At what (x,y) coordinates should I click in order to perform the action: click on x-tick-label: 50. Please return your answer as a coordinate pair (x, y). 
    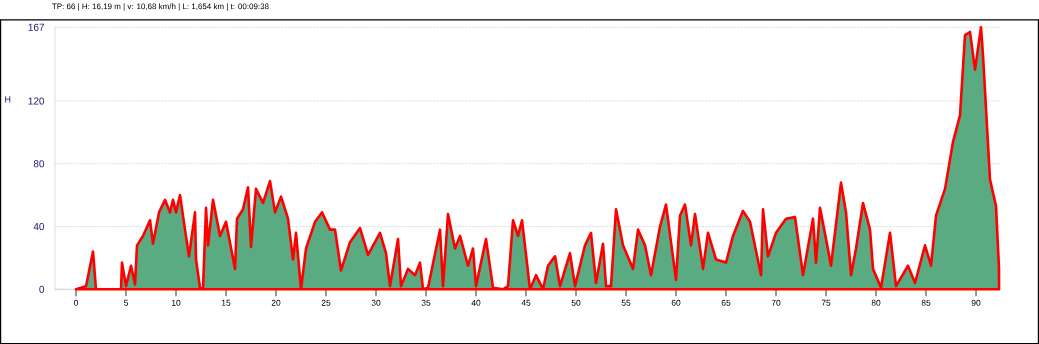
    Looking at the image, I should click on (576, 302).